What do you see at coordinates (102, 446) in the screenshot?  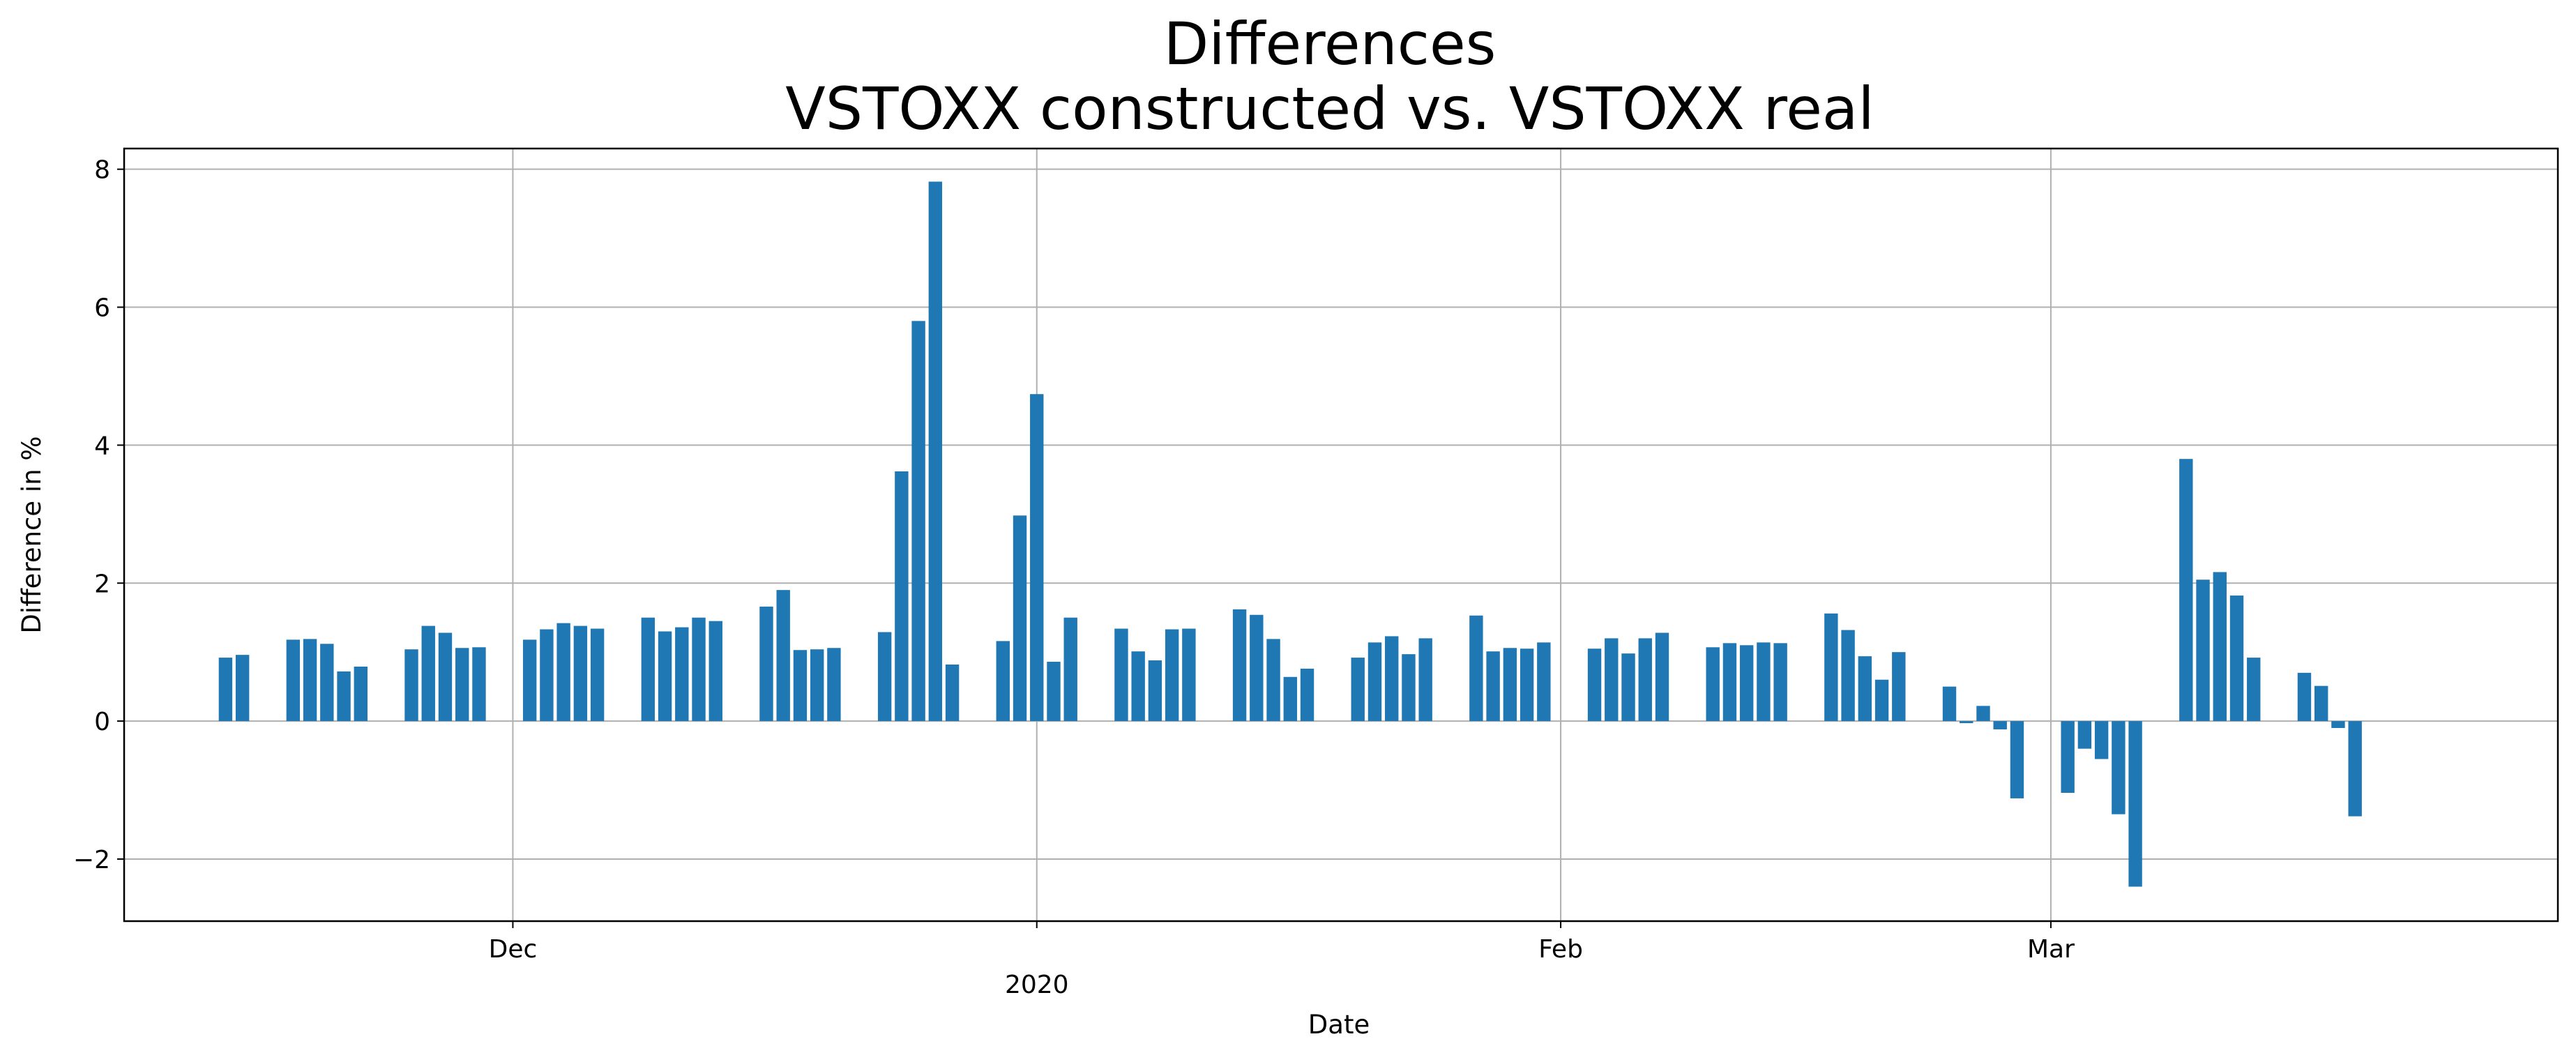 I see `y-tick-label: 4` at bounding box center [102, 446].